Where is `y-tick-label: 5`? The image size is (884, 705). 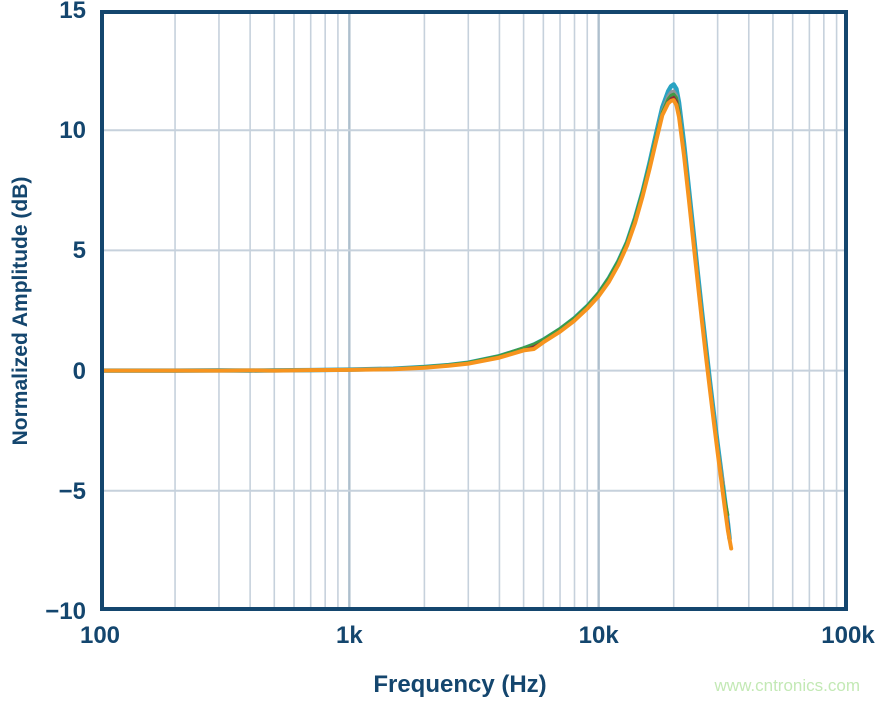 y-tick-label: 5 is located at coordinates (79, 251).